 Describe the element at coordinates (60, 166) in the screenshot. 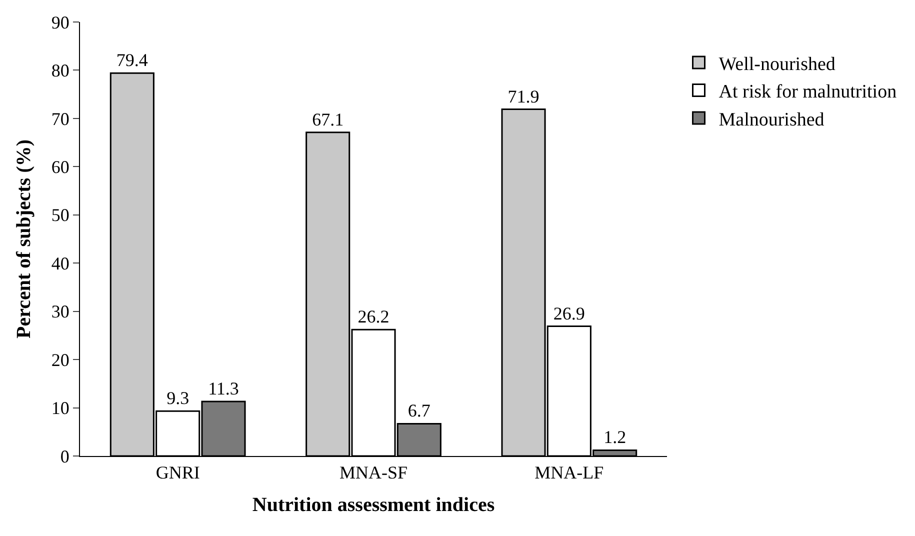

I see `y-tick-label: 60` at that location.